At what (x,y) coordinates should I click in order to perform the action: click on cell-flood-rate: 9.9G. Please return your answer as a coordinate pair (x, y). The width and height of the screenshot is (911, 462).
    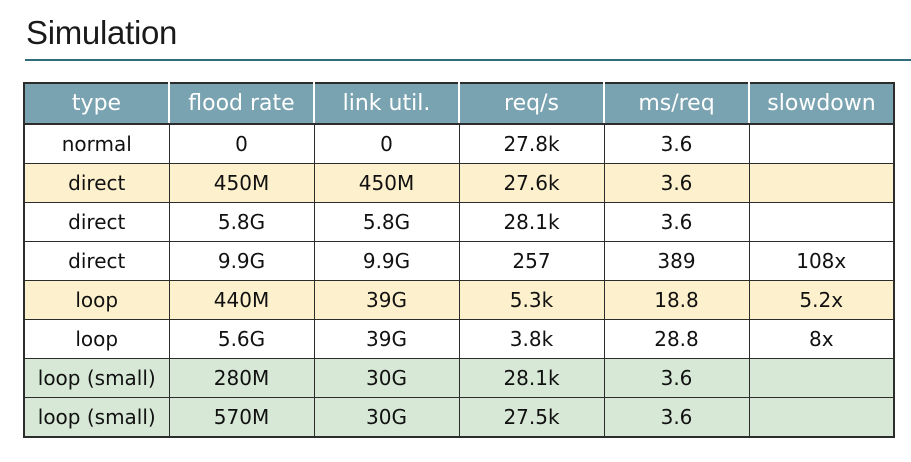
    Looking at the image, I should click on (241, 261).